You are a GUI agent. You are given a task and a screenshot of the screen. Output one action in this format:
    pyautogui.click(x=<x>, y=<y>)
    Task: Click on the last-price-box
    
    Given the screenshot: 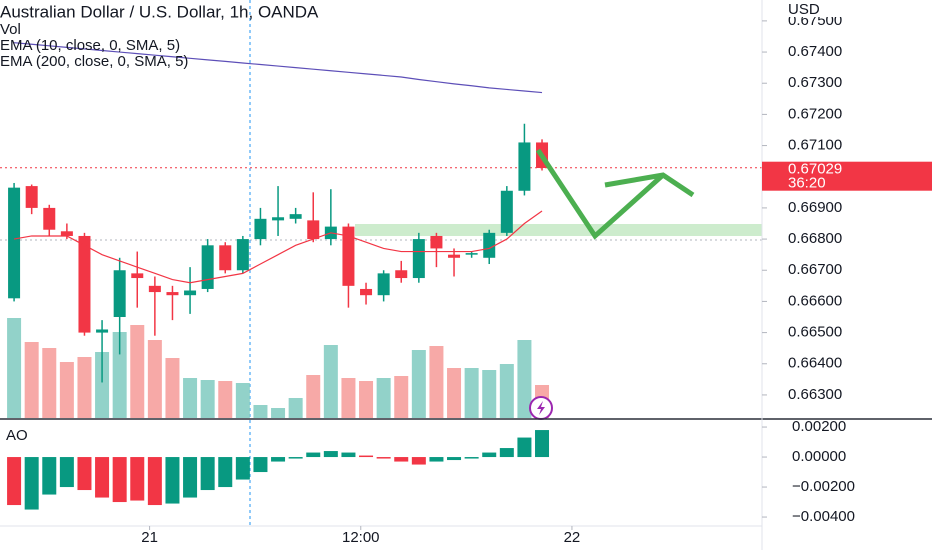 What is the action you would take?
    pyautogui.click(x=847, y=176)
    